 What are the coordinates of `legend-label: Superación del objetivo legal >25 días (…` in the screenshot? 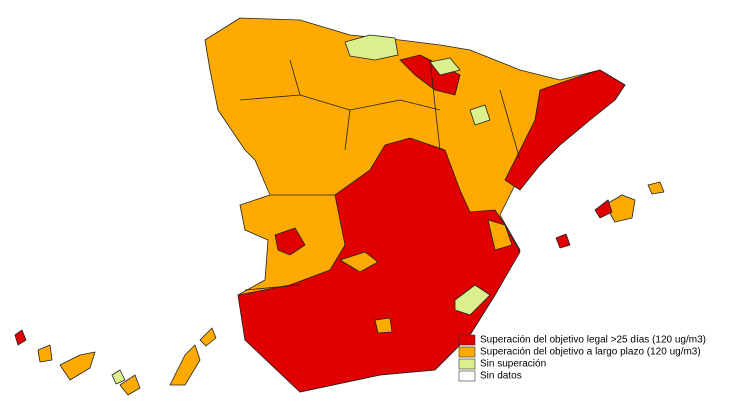 It's located at (593, 340).